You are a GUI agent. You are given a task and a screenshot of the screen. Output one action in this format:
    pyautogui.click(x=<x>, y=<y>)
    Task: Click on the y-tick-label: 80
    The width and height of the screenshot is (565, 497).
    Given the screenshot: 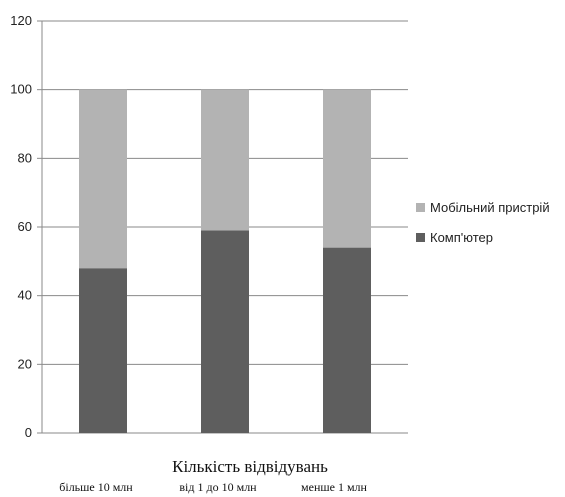 What is the action you would take?
    pyautogui.click(x=25, y=157)
    